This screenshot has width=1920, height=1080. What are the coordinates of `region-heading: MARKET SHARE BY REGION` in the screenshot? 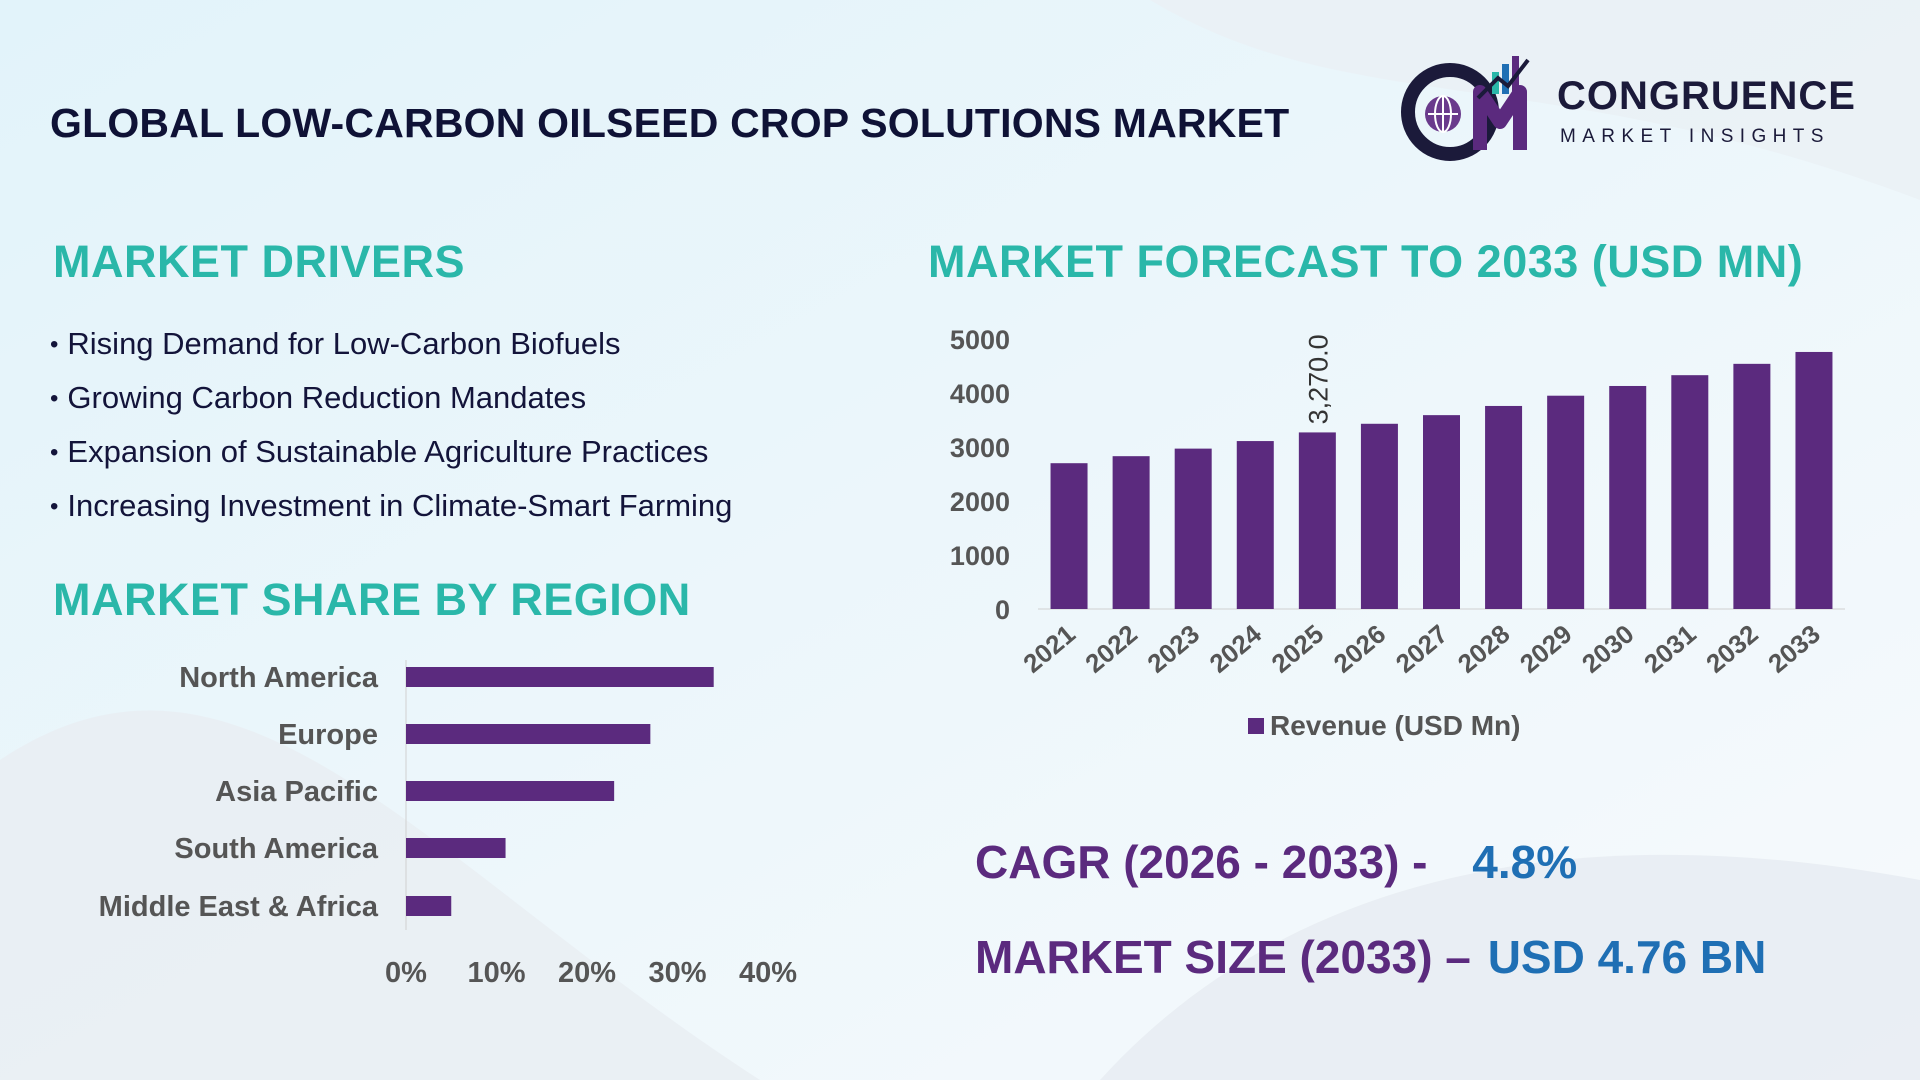 It's located at (372, 599).